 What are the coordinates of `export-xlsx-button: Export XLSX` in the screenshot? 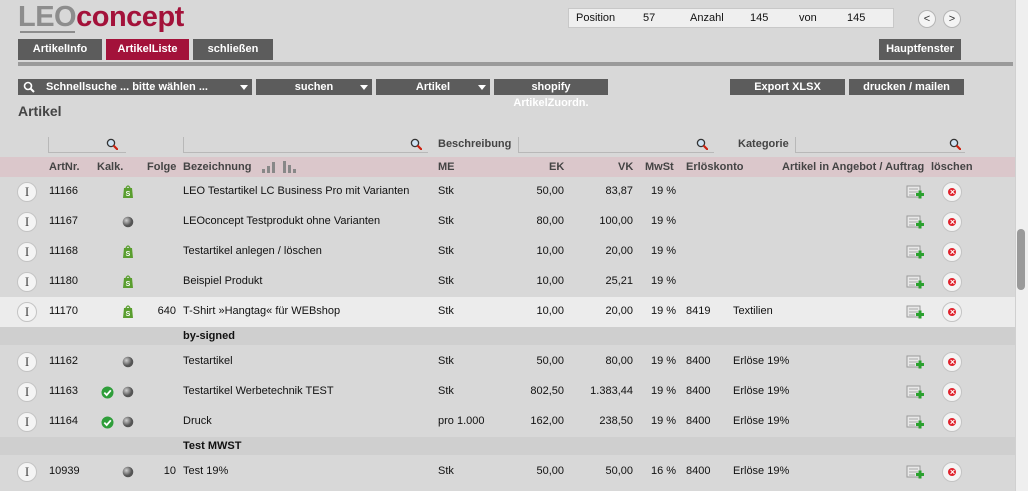 It's located at (787, 87).